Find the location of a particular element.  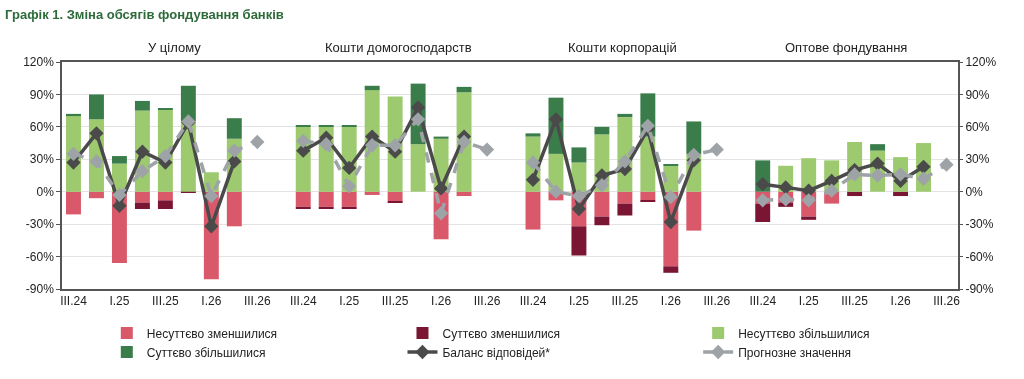

y-tick-label: 120% is located at coordinates (39, 62).